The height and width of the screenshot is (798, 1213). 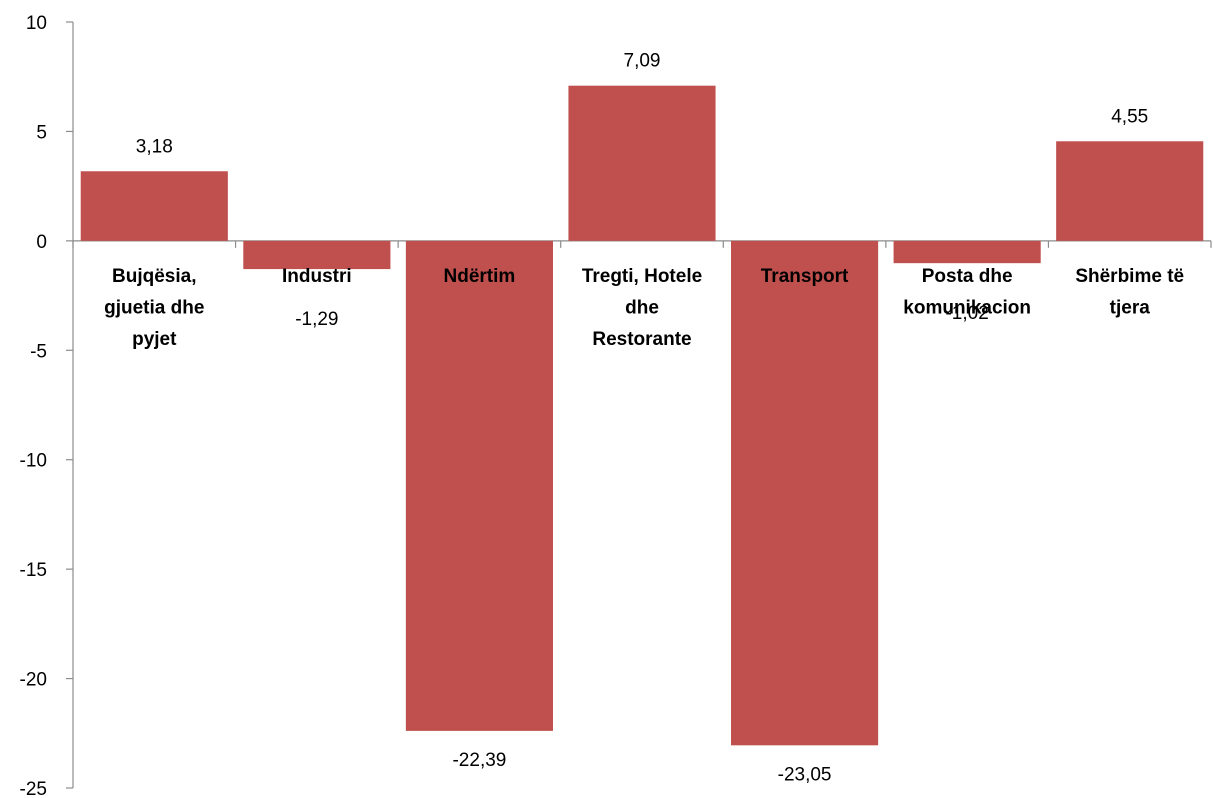 What do you see at coordinates (33, 461) in the screenshot?
I see `y-tick-label: -10` at bounding box center [33, 461].